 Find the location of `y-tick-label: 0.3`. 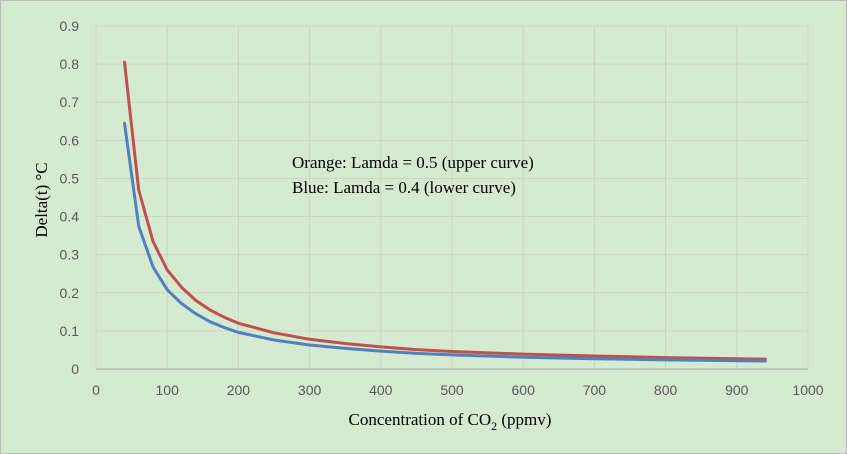

y-tick-label: 0.3 is located at coordinates (70, 255).